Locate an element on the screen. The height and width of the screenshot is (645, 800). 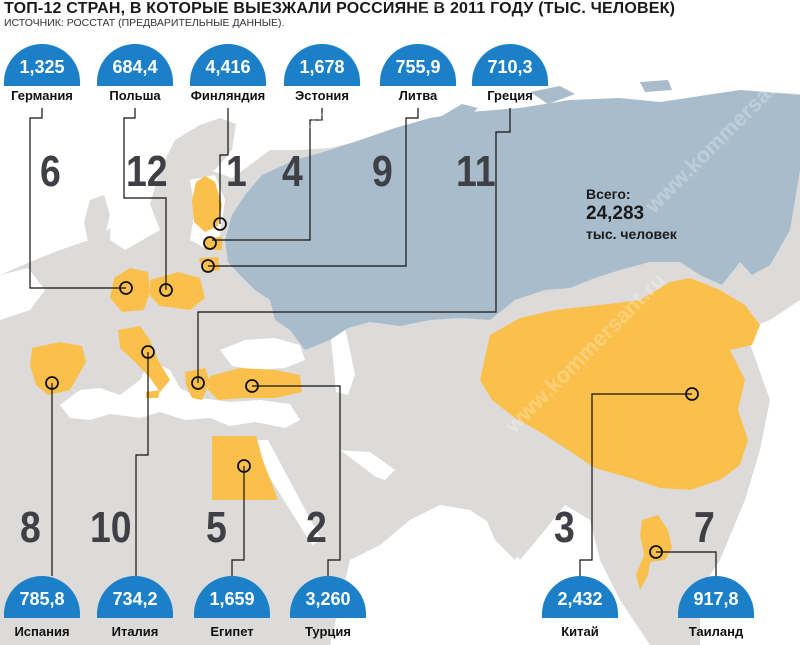
island-severnaya is located at coordinates (552, 95).